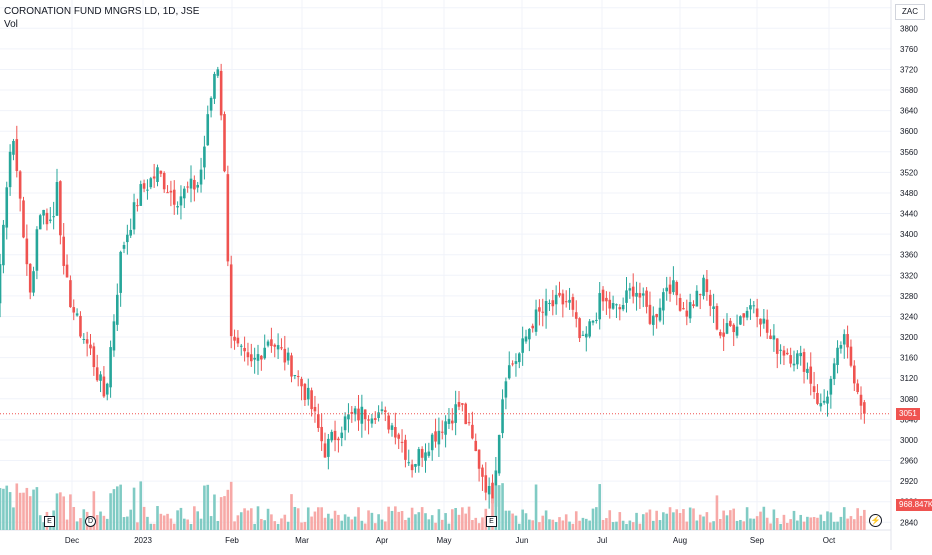 The width and height of the screenshot is (932, 555). Describe the element at coordinates (90, 521) in the screenshot. I see `dividend-event-marker: D` at that location.